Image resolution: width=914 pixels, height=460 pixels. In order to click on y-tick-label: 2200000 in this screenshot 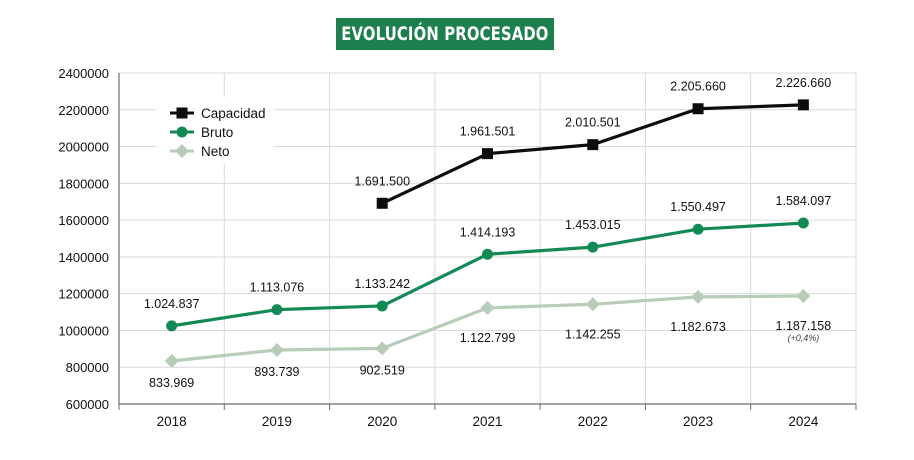, I will do `click(83, 110)`.